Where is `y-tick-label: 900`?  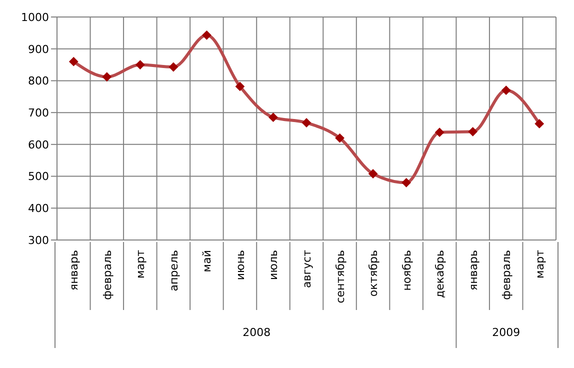
y-tick-label: 900 is located at coordinates (38, 49).